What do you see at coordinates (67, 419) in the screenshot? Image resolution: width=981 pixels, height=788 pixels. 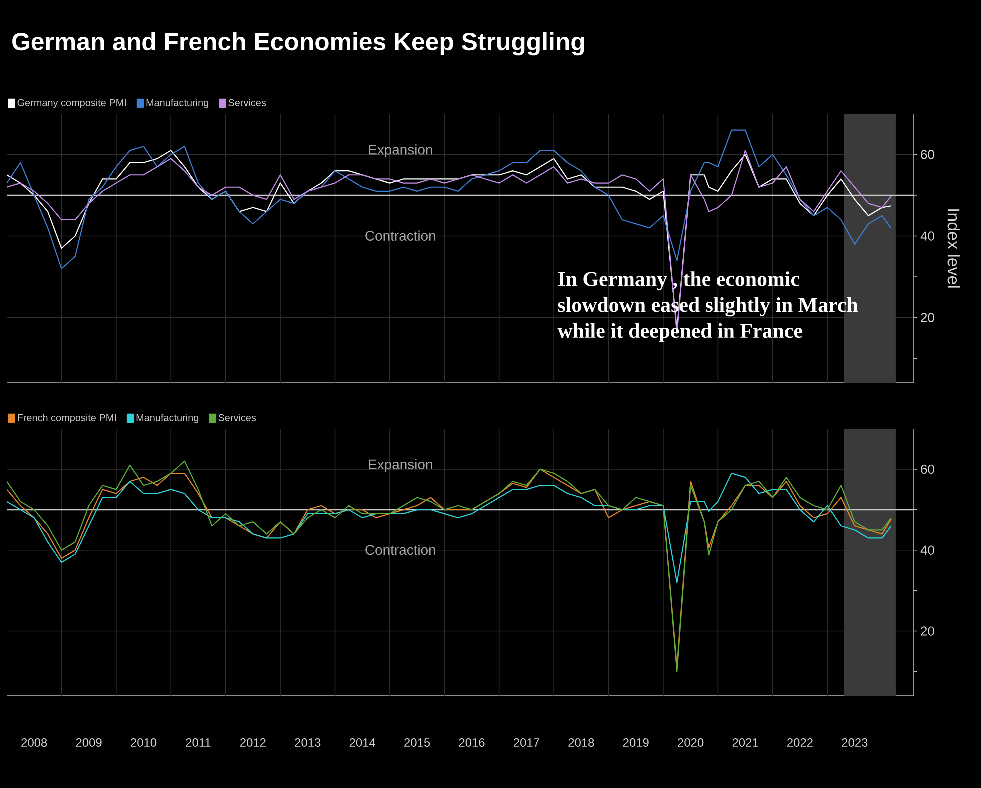 I see `legend-label: French composite PMI` at bounding box center [67, 419].